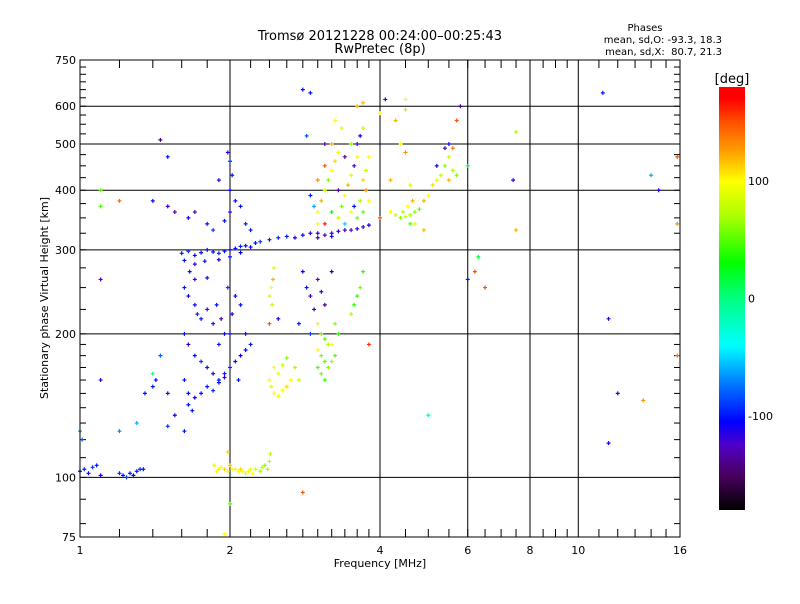 This screenshot has width=800, height=604. I want to click on chart-title-line2: RwPretec (8p), so click(379, 49).